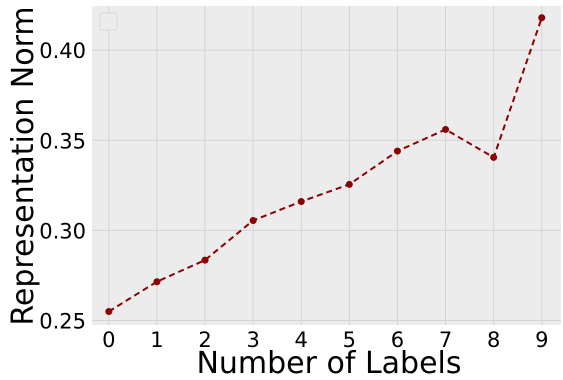 The height and width of the screenshot is (380, 563). Describe the element at coordinates (108, 340) in the screenshot. I see `x-tick-label: 0` at that location.